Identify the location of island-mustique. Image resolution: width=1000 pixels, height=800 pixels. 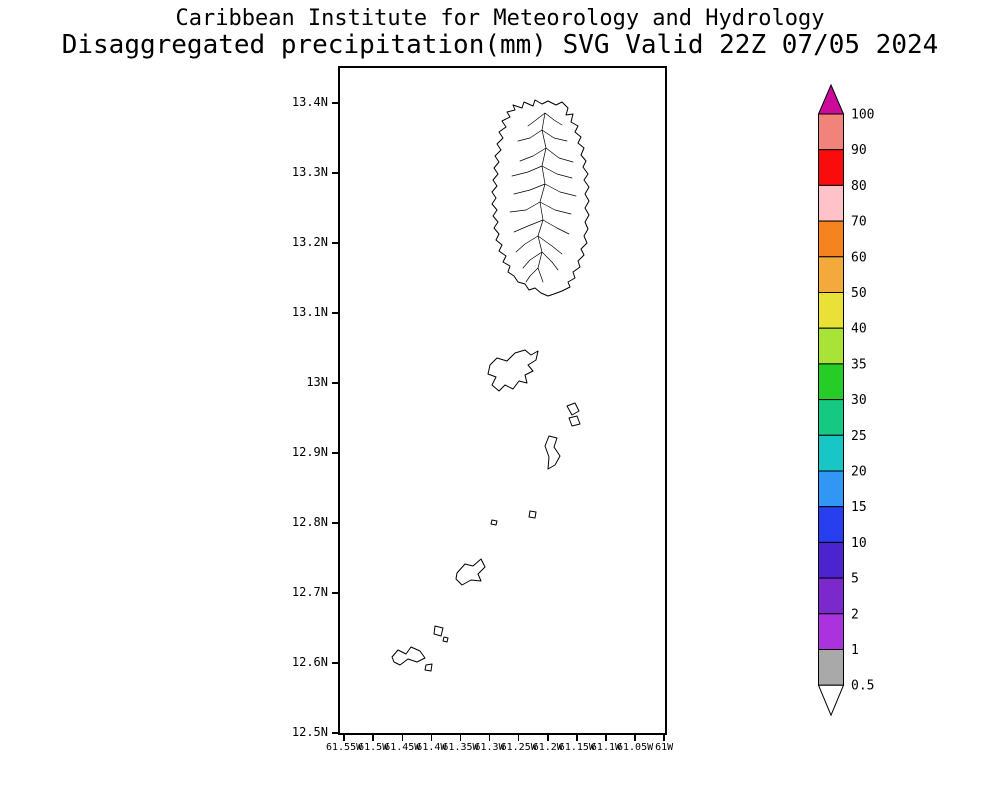
(552, 452).